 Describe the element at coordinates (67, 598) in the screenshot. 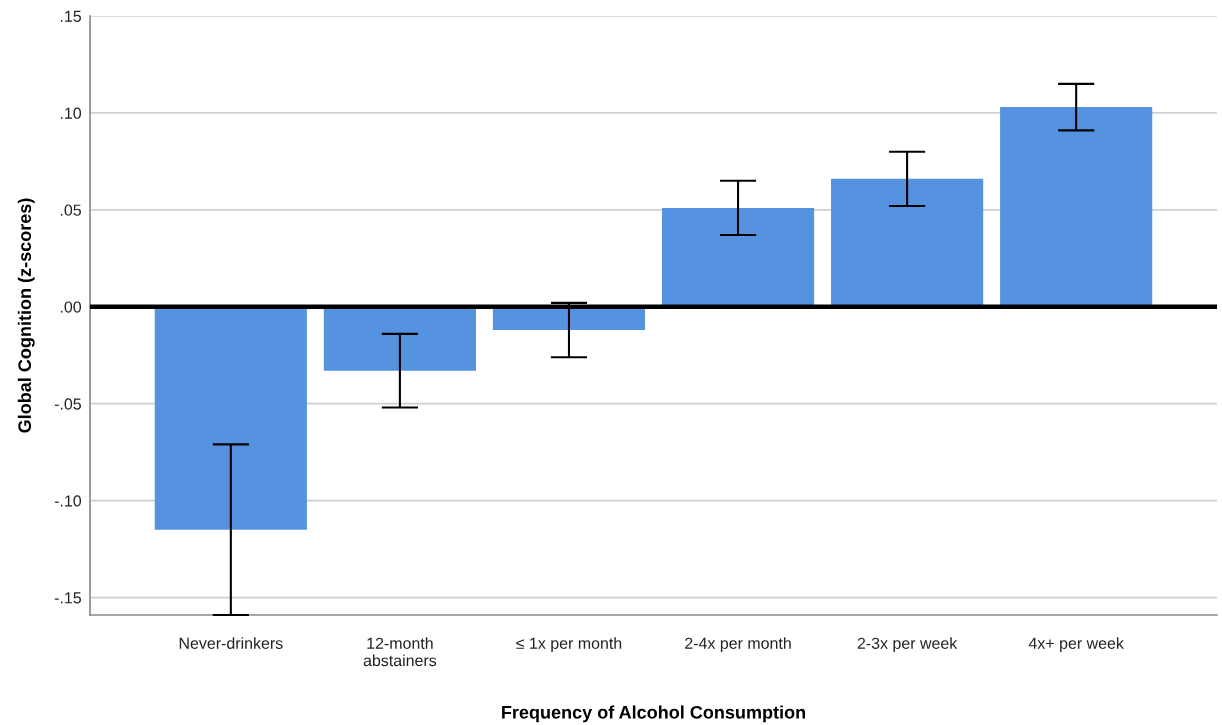

I see `y-tick-label: -.15` at that location.